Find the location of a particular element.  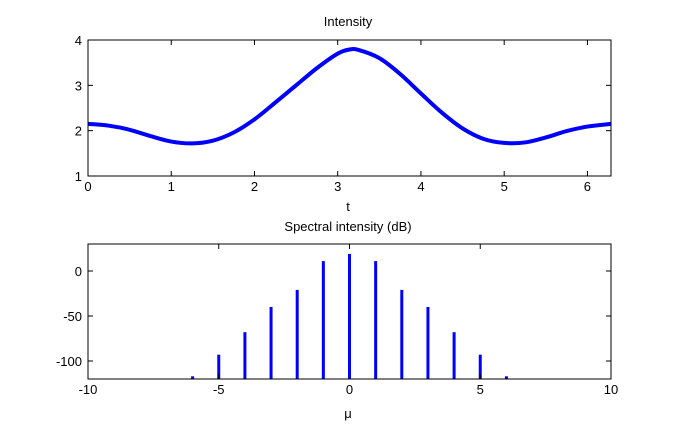

spectrum-marks is located at coordinates (349, 316).